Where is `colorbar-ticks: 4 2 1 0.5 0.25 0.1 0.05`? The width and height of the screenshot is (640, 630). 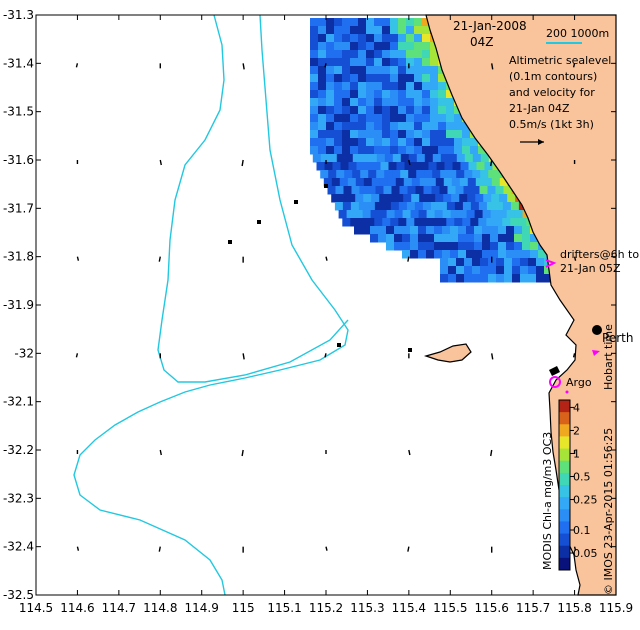
colorbar-ticks: 4 2 1 0.5 0.25 0.1 0.05 is located at coordinates (584, 480).